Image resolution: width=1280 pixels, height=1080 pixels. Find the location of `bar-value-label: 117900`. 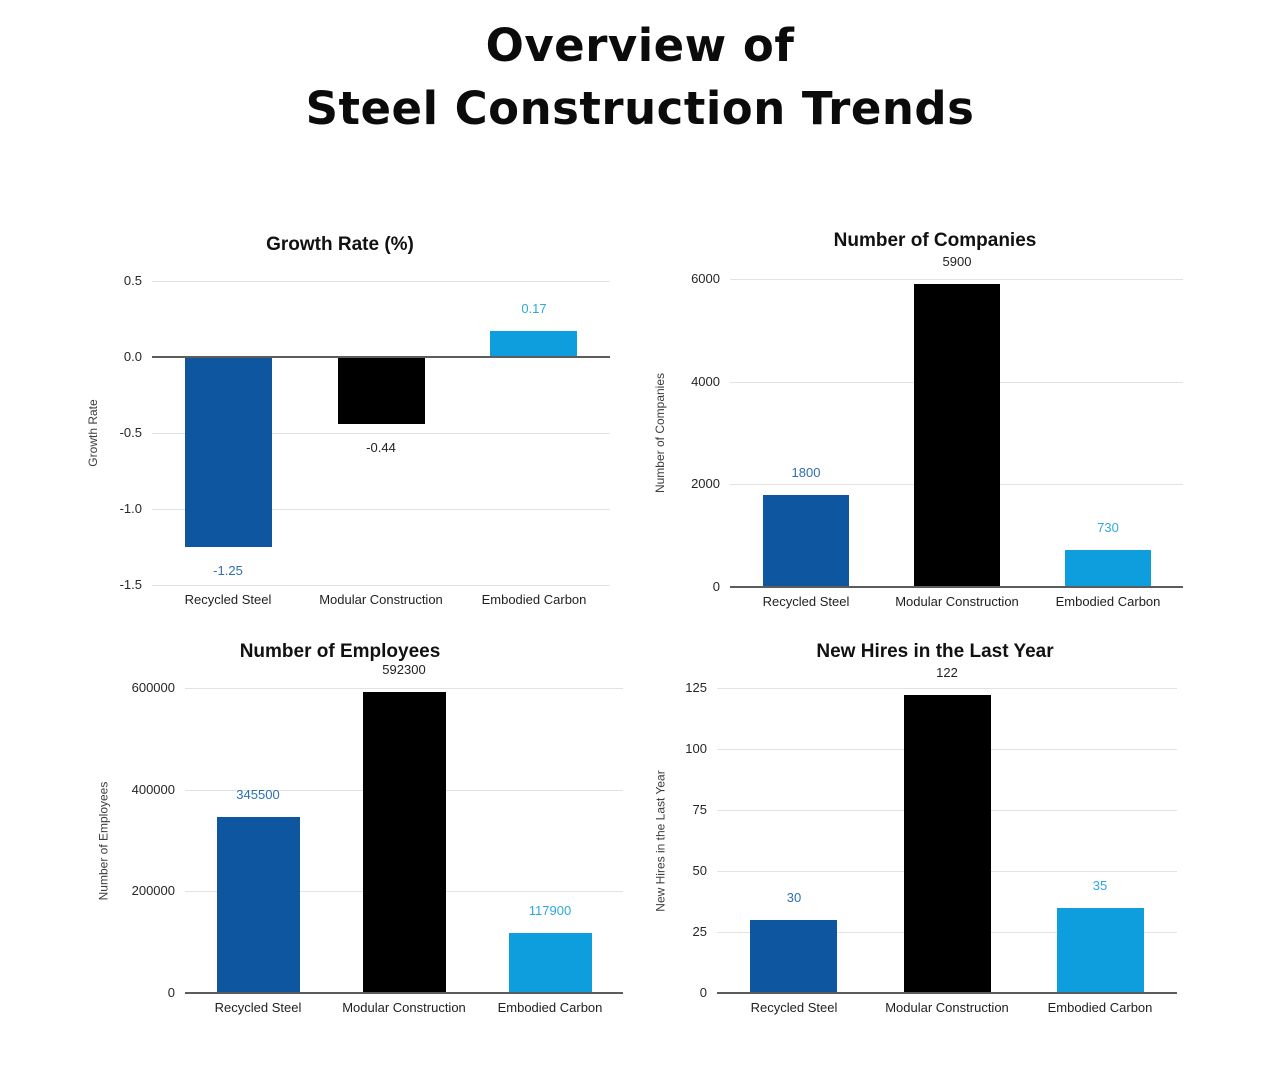

bar-value-label: 117900 is located at coordinates (550, 911).